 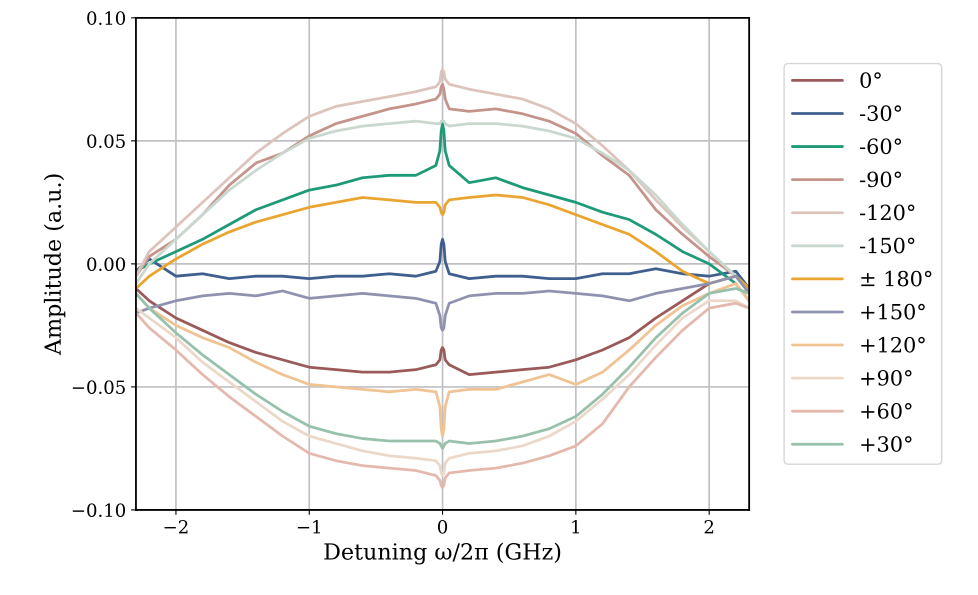 I want to click on y-tick-label: 0.00, so click(x=106, y=264).